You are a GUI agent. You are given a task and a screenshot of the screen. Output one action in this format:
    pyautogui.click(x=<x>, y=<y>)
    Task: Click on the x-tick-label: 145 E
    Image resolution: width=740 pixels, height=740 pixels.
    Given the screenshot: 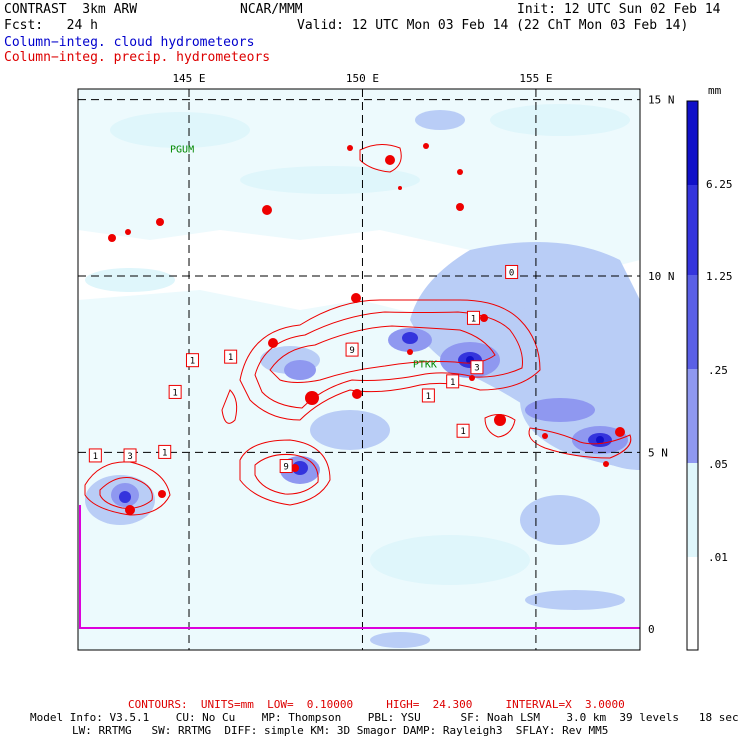 What is the action you would take?
    pyautogui.click(x=188, y=78)
    